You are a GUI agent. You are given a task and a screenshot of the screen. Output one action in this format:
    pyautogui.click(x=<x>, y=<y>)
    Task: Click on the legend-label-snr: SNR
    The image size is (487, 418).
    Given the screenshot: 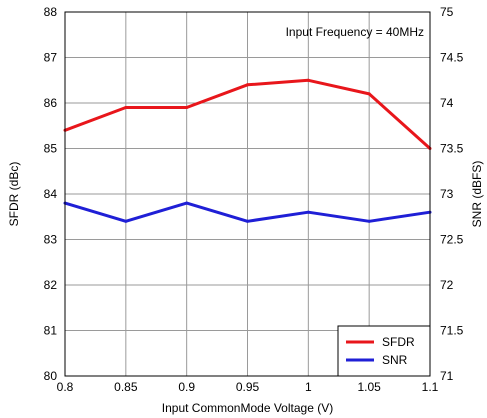 What is the action you would take?
    pyautogui.click(x=395, y=360)
    